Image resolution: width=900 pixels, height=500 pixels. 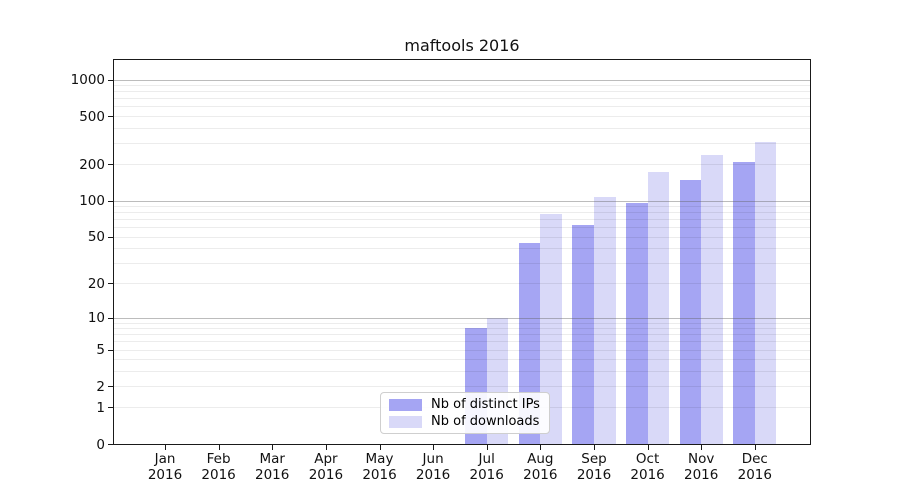 What do you see at coordinates (218, 467) in the screenshot?
I see `x-tick-label-feb: Feb 2016` at bounding box center [218, 467].